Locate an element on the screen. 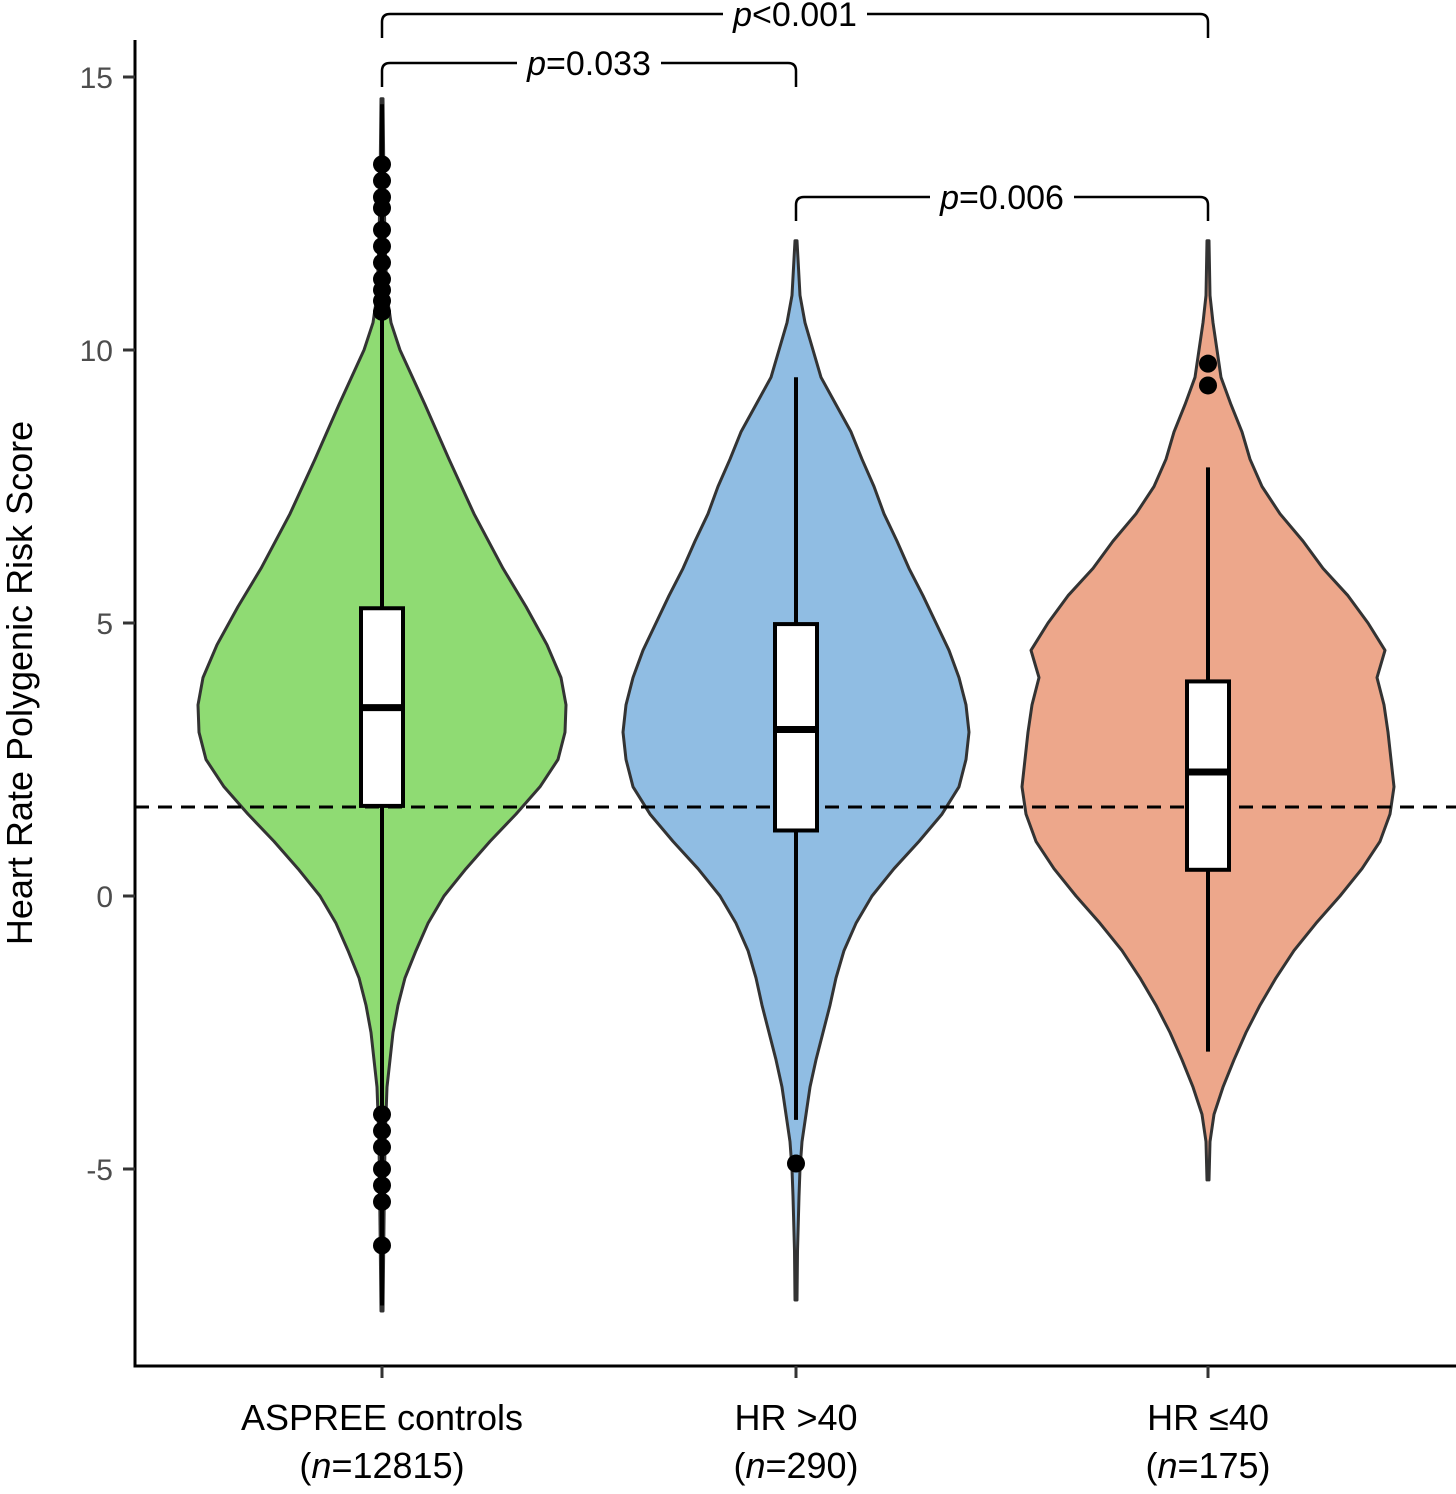 This screenshot has width=1456, height=1494. x-category-label-0: ASPREE controls is located at coordinates (382, 1417).